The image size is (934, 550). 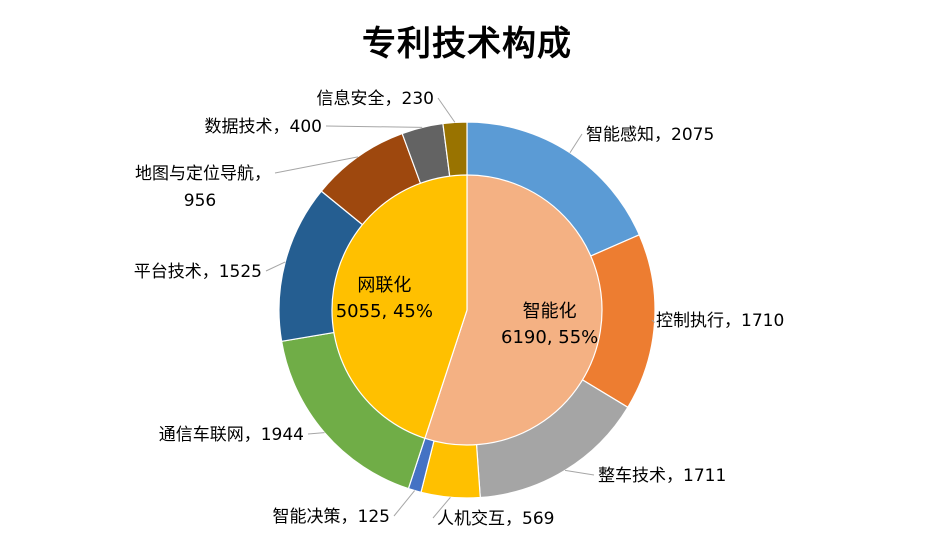 What do you see at coordinates (662, 476) in the screenshot?
I see `outer-label: 整车技术，1711` at bounding box center [662, 476].